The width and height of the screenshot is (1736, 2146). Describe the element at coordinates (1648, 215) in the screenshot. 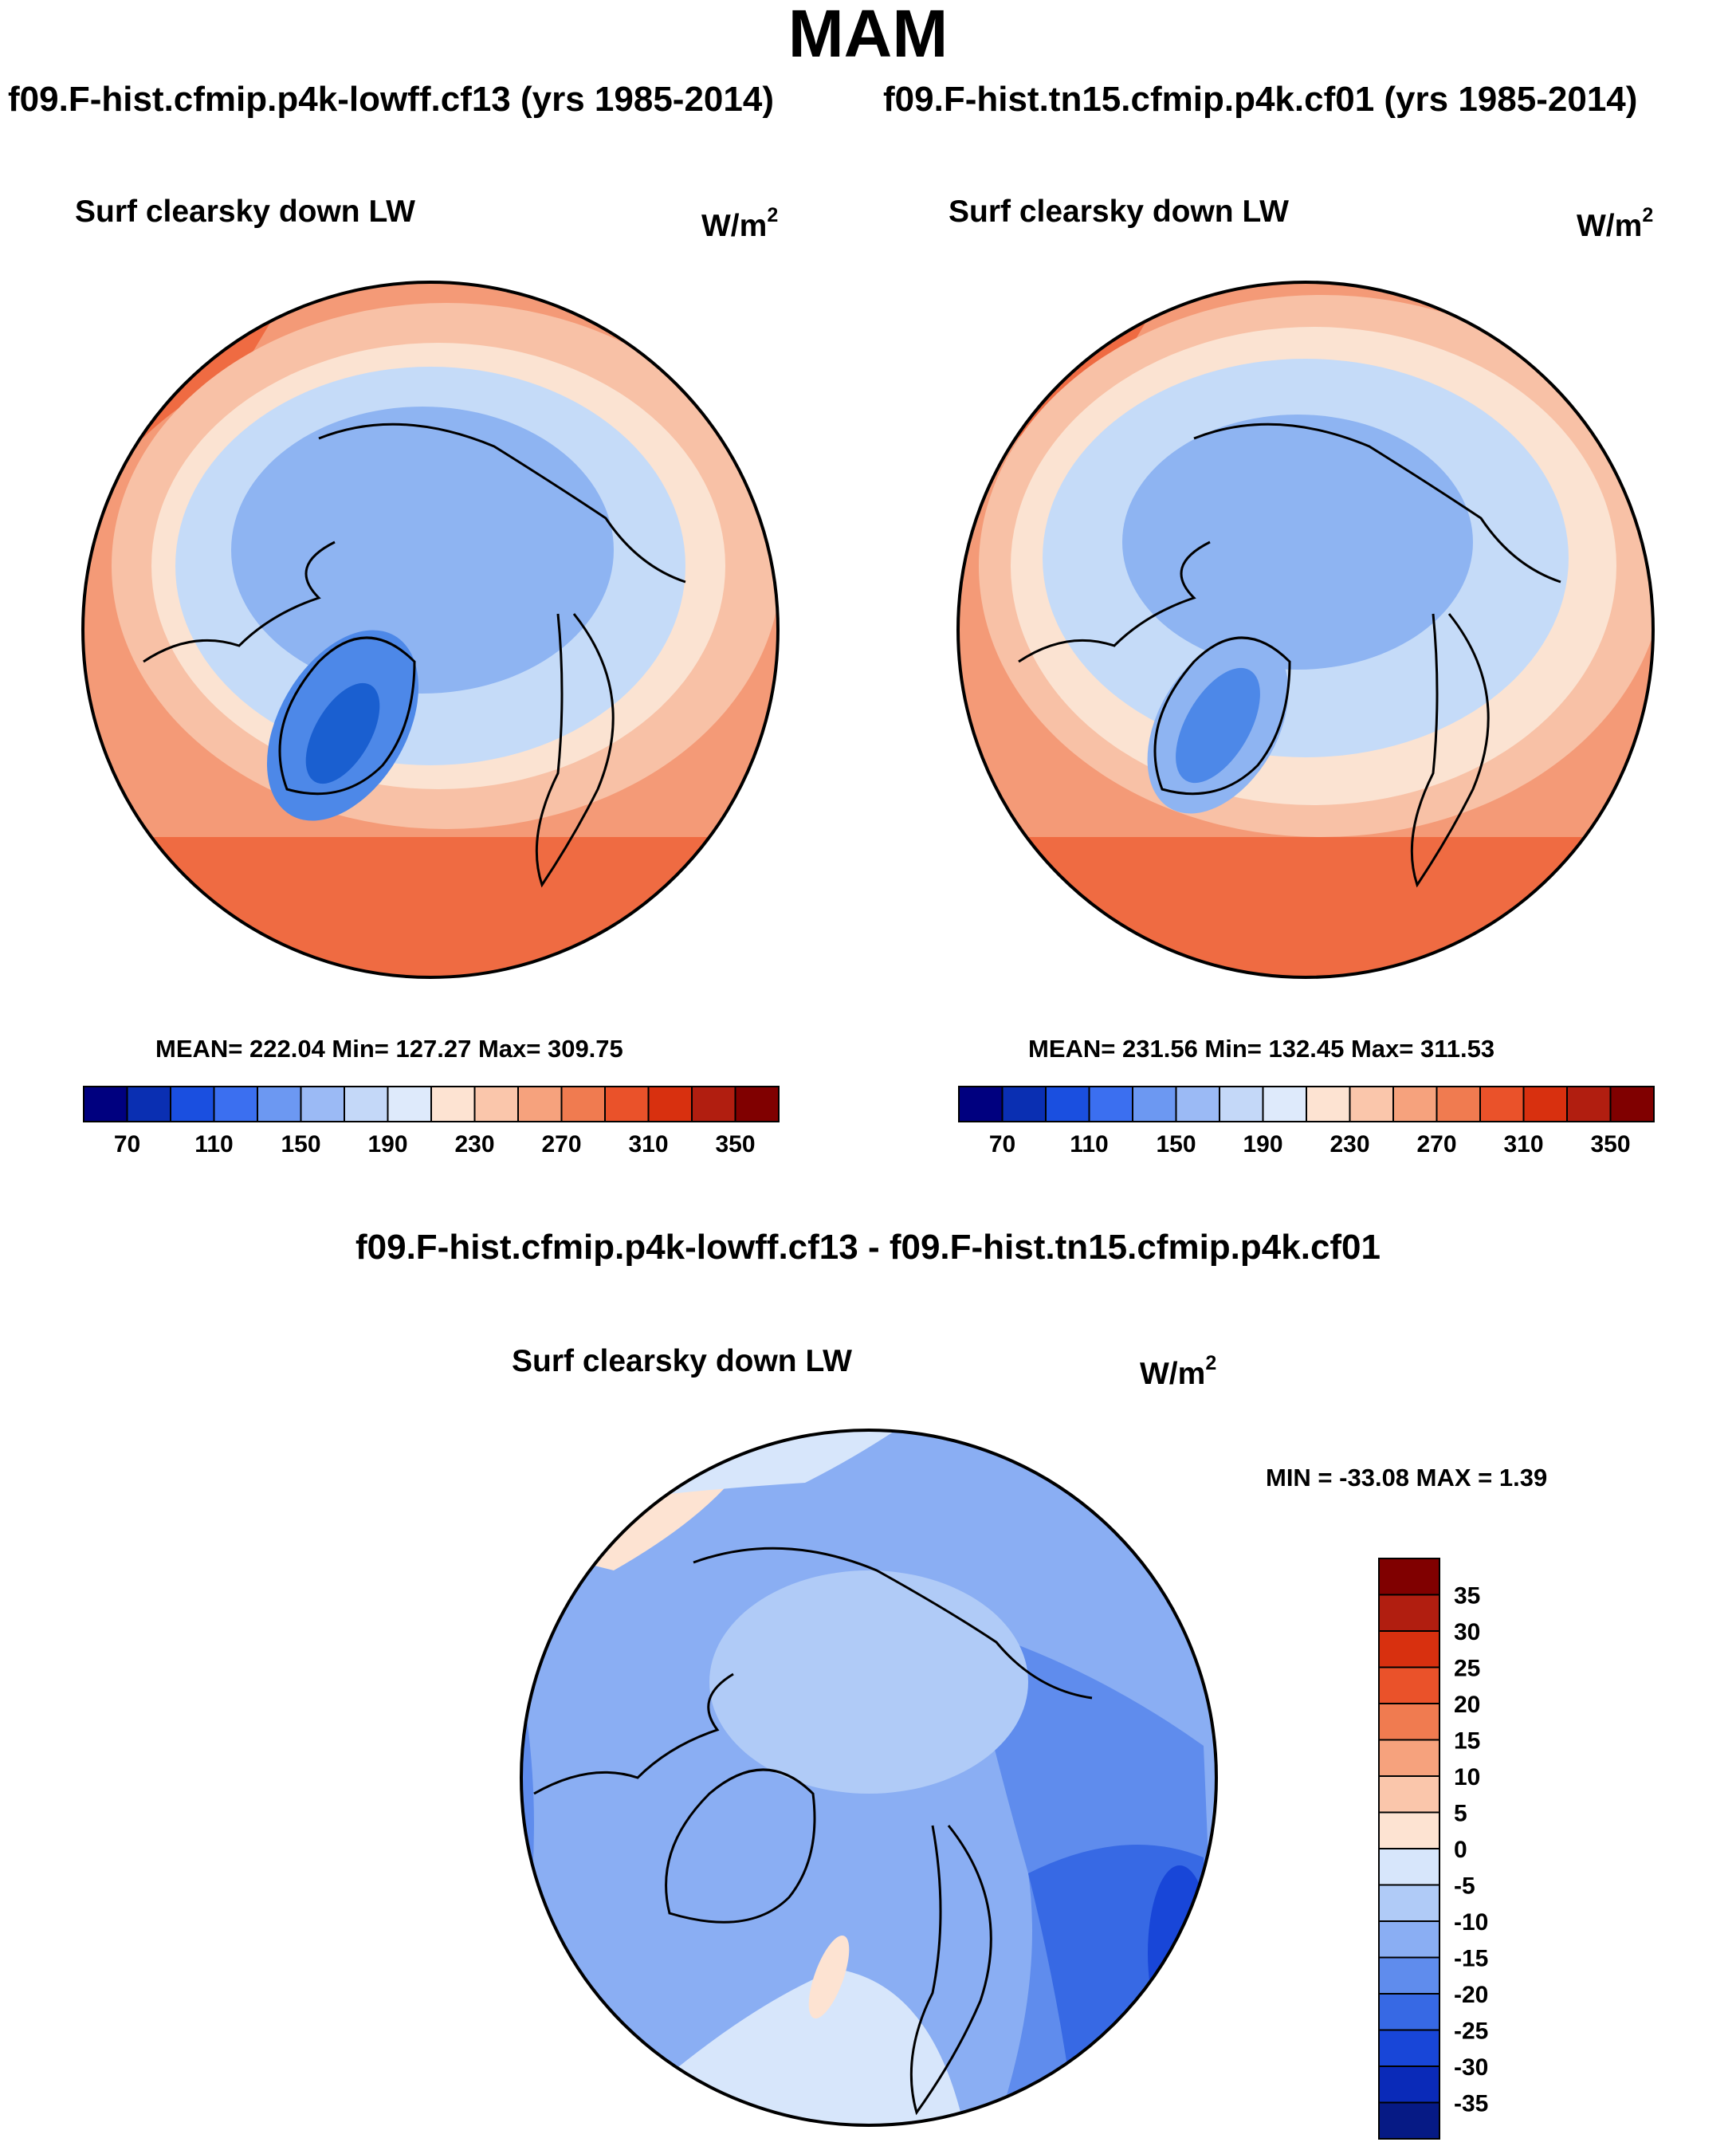

I see `panel-2-units-sup: 2` at that location.